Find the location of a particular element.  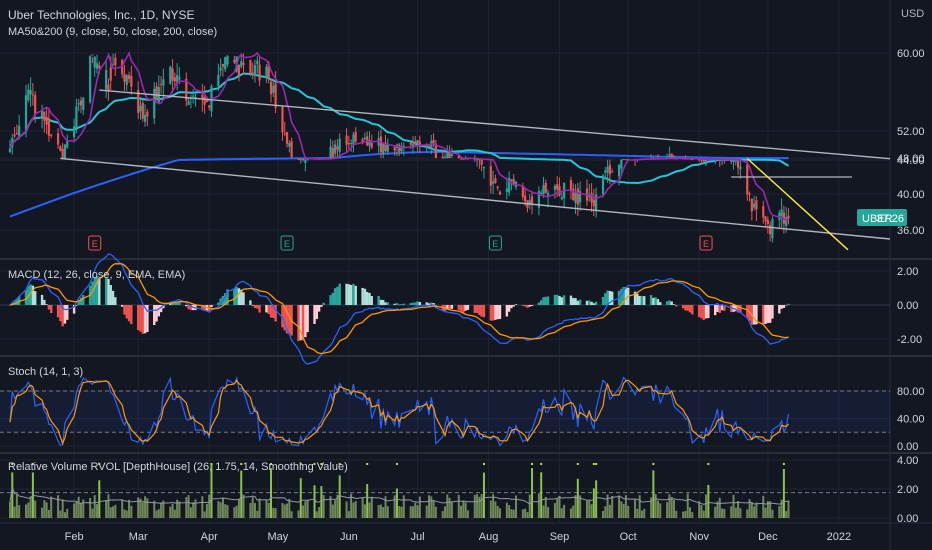

channel-lower-line is located at coordinates (475, 198).